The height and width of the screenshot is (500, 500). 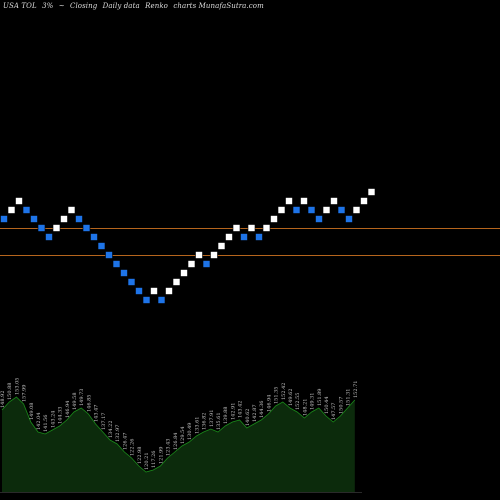 I want to click on volume-price-label: 150.57, so click(x=341, y=406).